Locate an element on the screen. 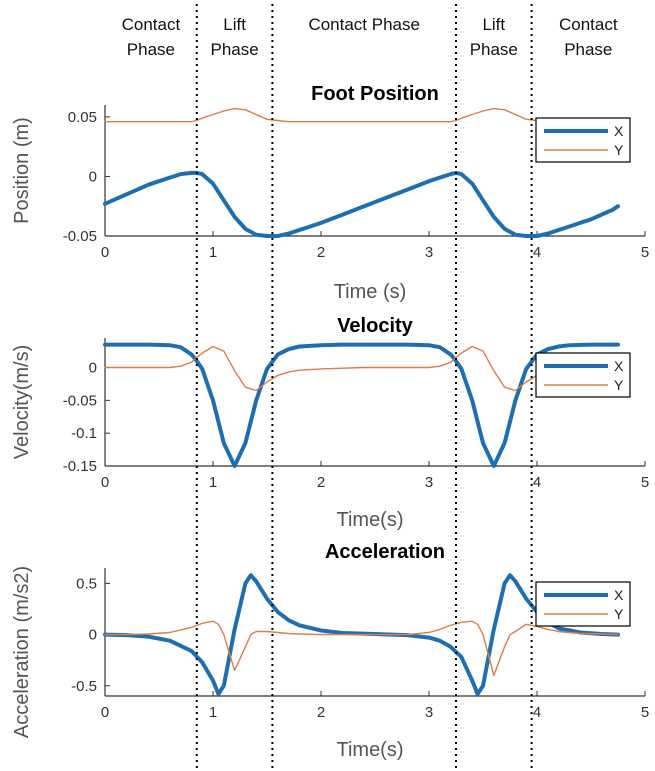  y-tick-label: -0.1 is located at coordinates (84, 433).